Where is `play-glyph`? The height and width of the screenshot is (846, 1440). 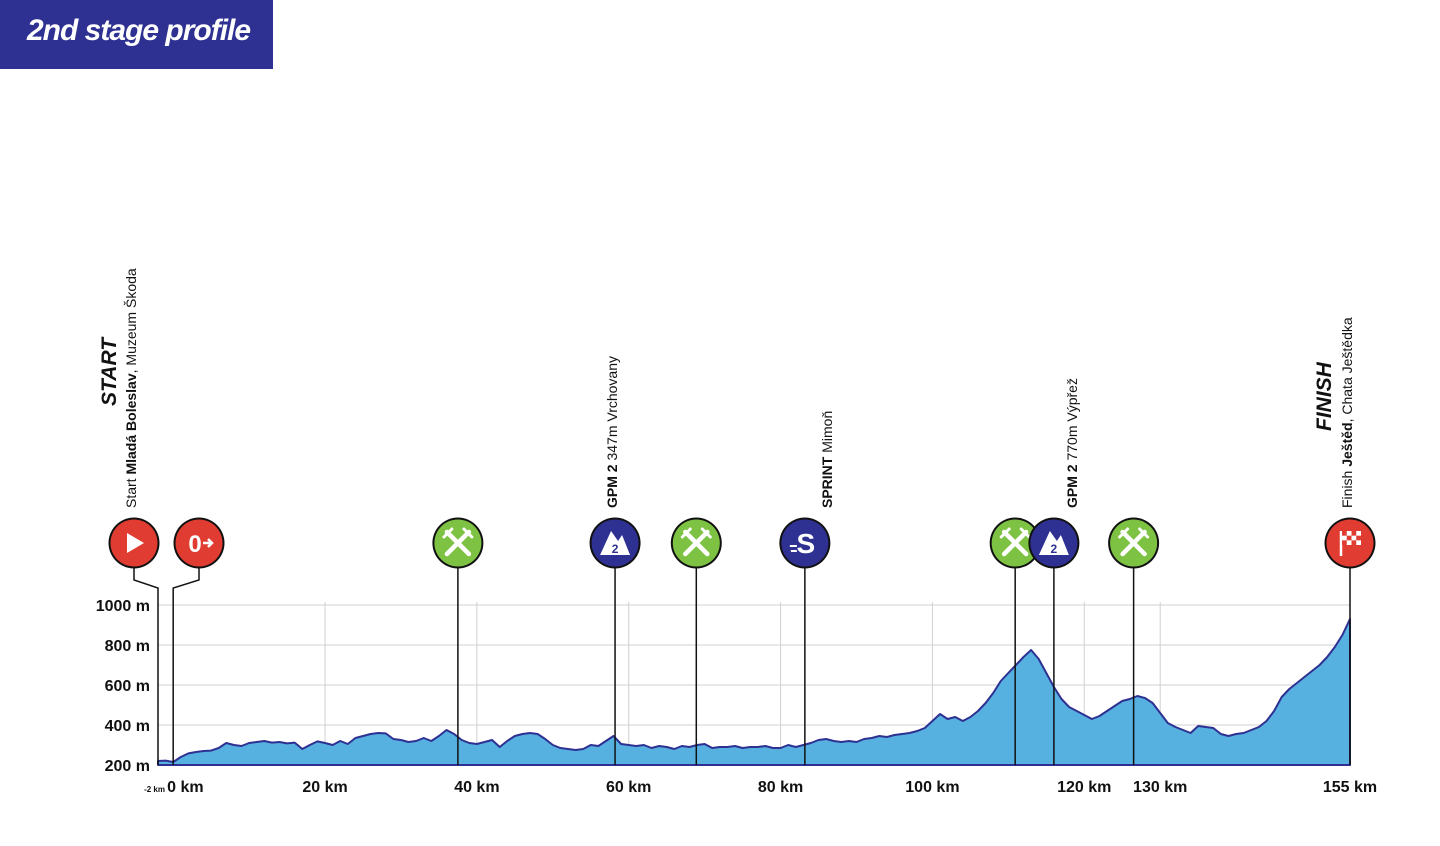 play-glyph is located at coordinates (135, 543).